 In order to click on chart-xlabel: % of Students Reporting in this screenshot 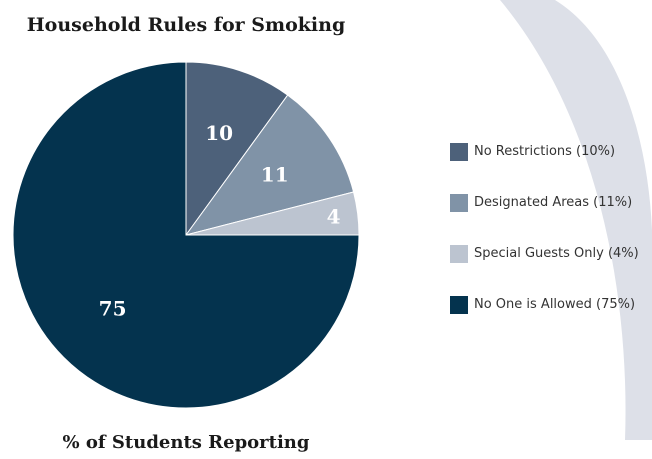, I will do `click(186, 442)`.